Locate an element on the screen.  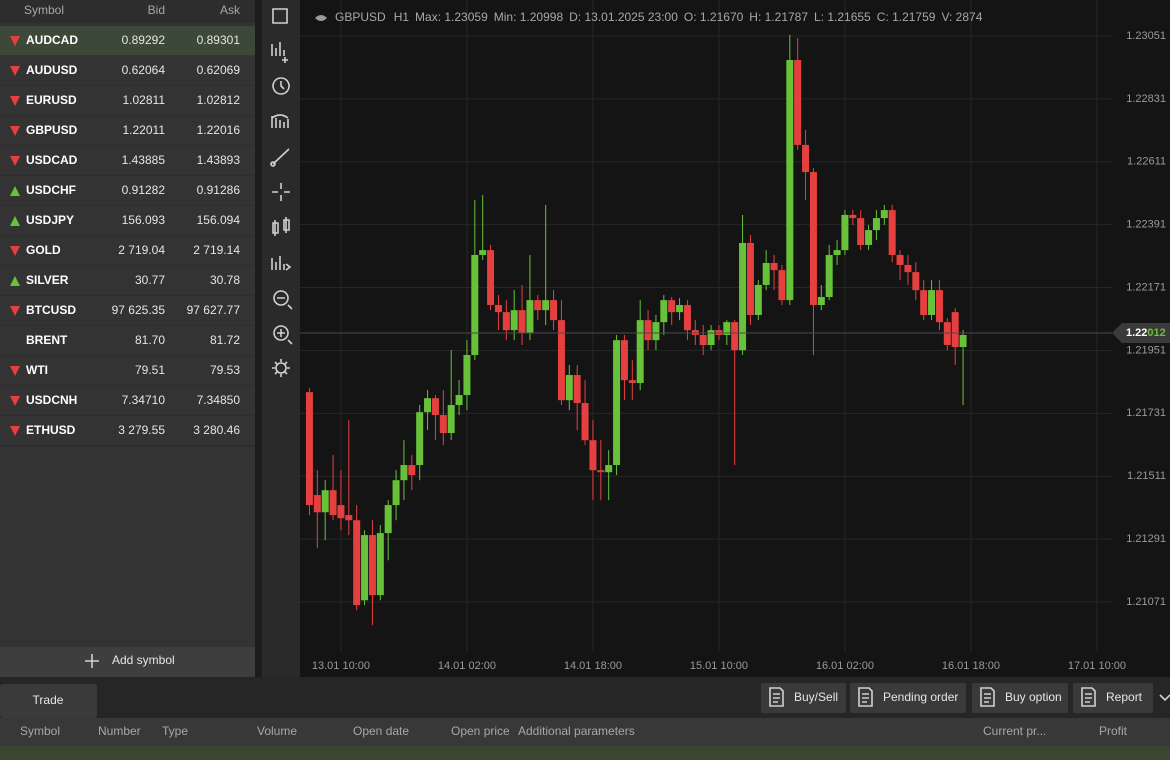
ask: 3 280.46 is located at coordinates (216, 430).